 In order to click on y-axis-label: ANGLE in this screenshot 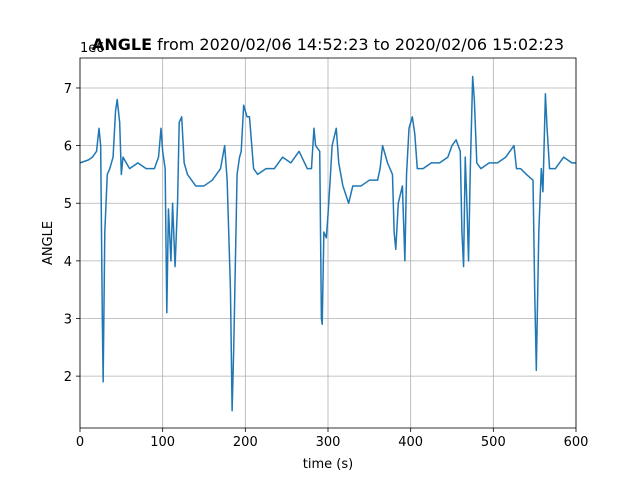, I will do `click(48, 243)`.